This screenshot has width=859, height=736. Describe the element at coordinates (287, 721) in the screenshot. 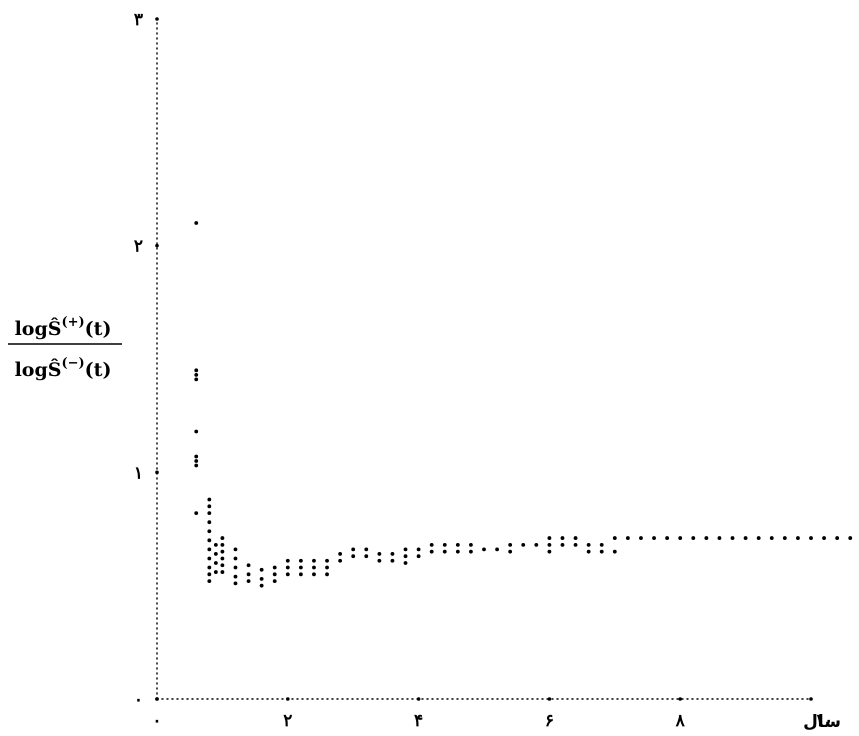

I see `x-tick-label: ۲` at that location.